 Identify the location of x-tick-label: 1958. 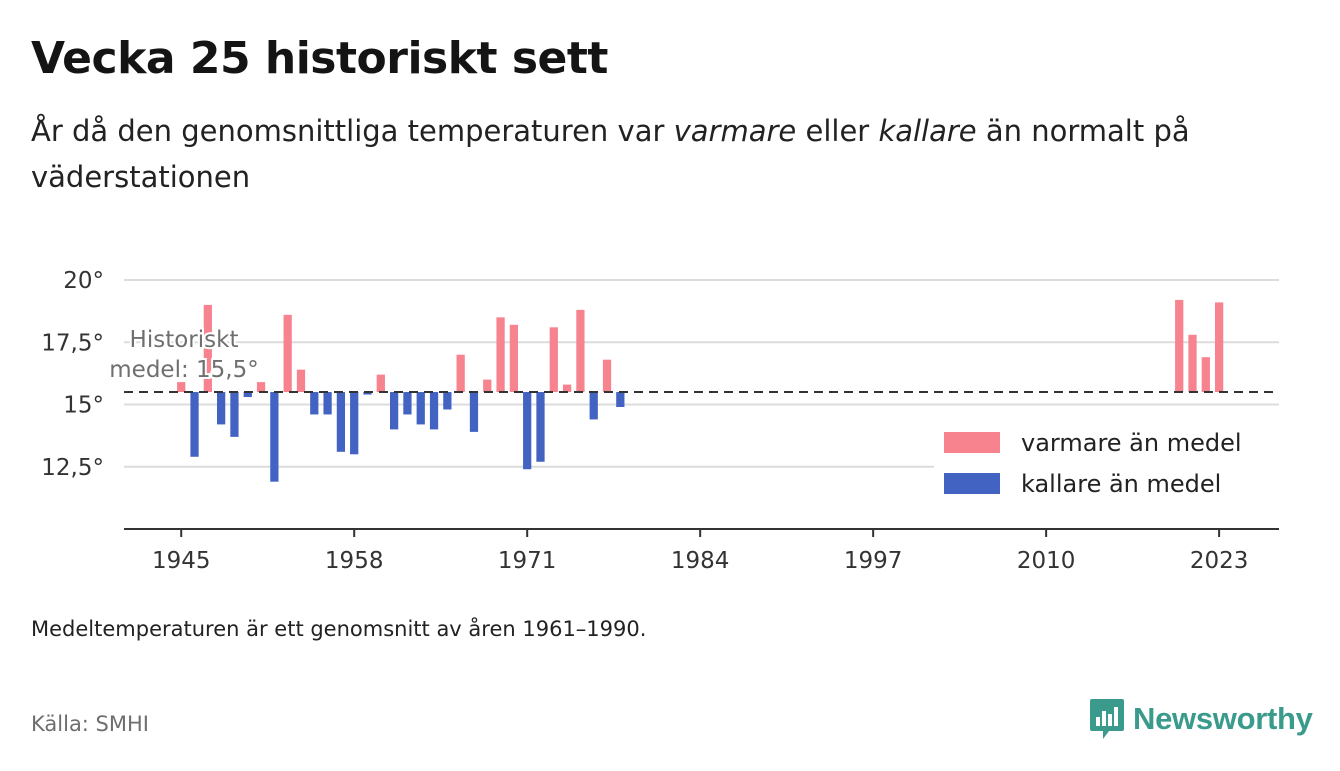
(354, 561).